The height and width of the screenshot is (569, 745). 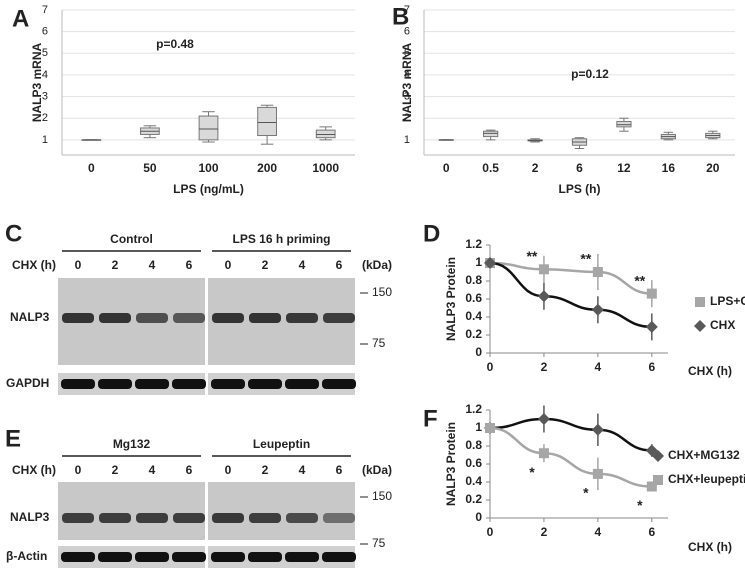 I want to click on y-tick-label: 0.8, so click(x=473, y=445).